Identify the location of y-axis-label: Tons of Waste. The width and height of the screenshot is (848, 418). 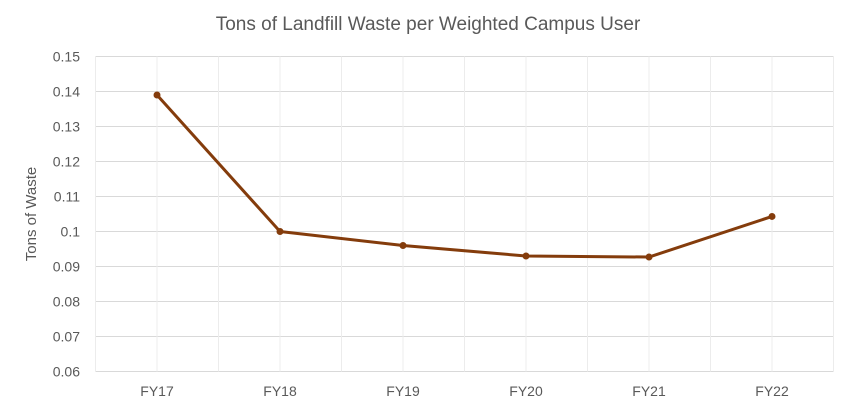
(31, 214).